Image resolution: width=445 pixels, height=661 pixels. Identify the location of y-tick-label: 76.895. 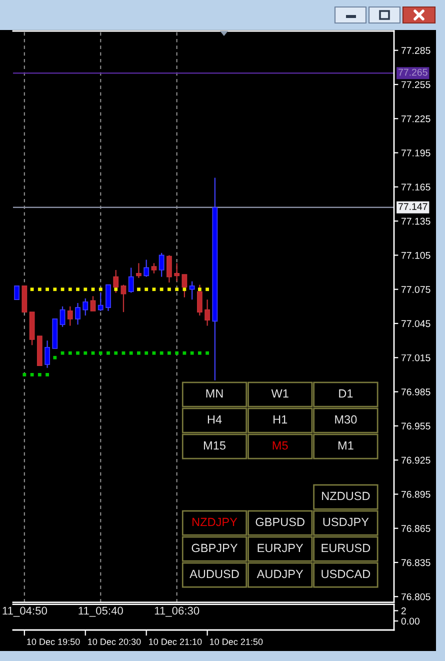
(415, 494).